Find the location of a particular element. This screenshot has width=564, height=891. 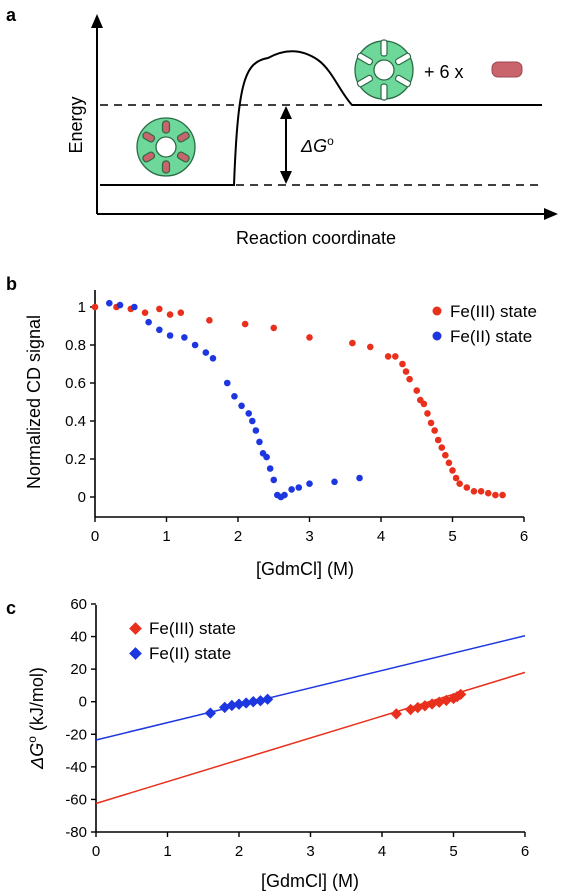

b-y-tick-label: 0.4 is located at coordinates (75, 421).